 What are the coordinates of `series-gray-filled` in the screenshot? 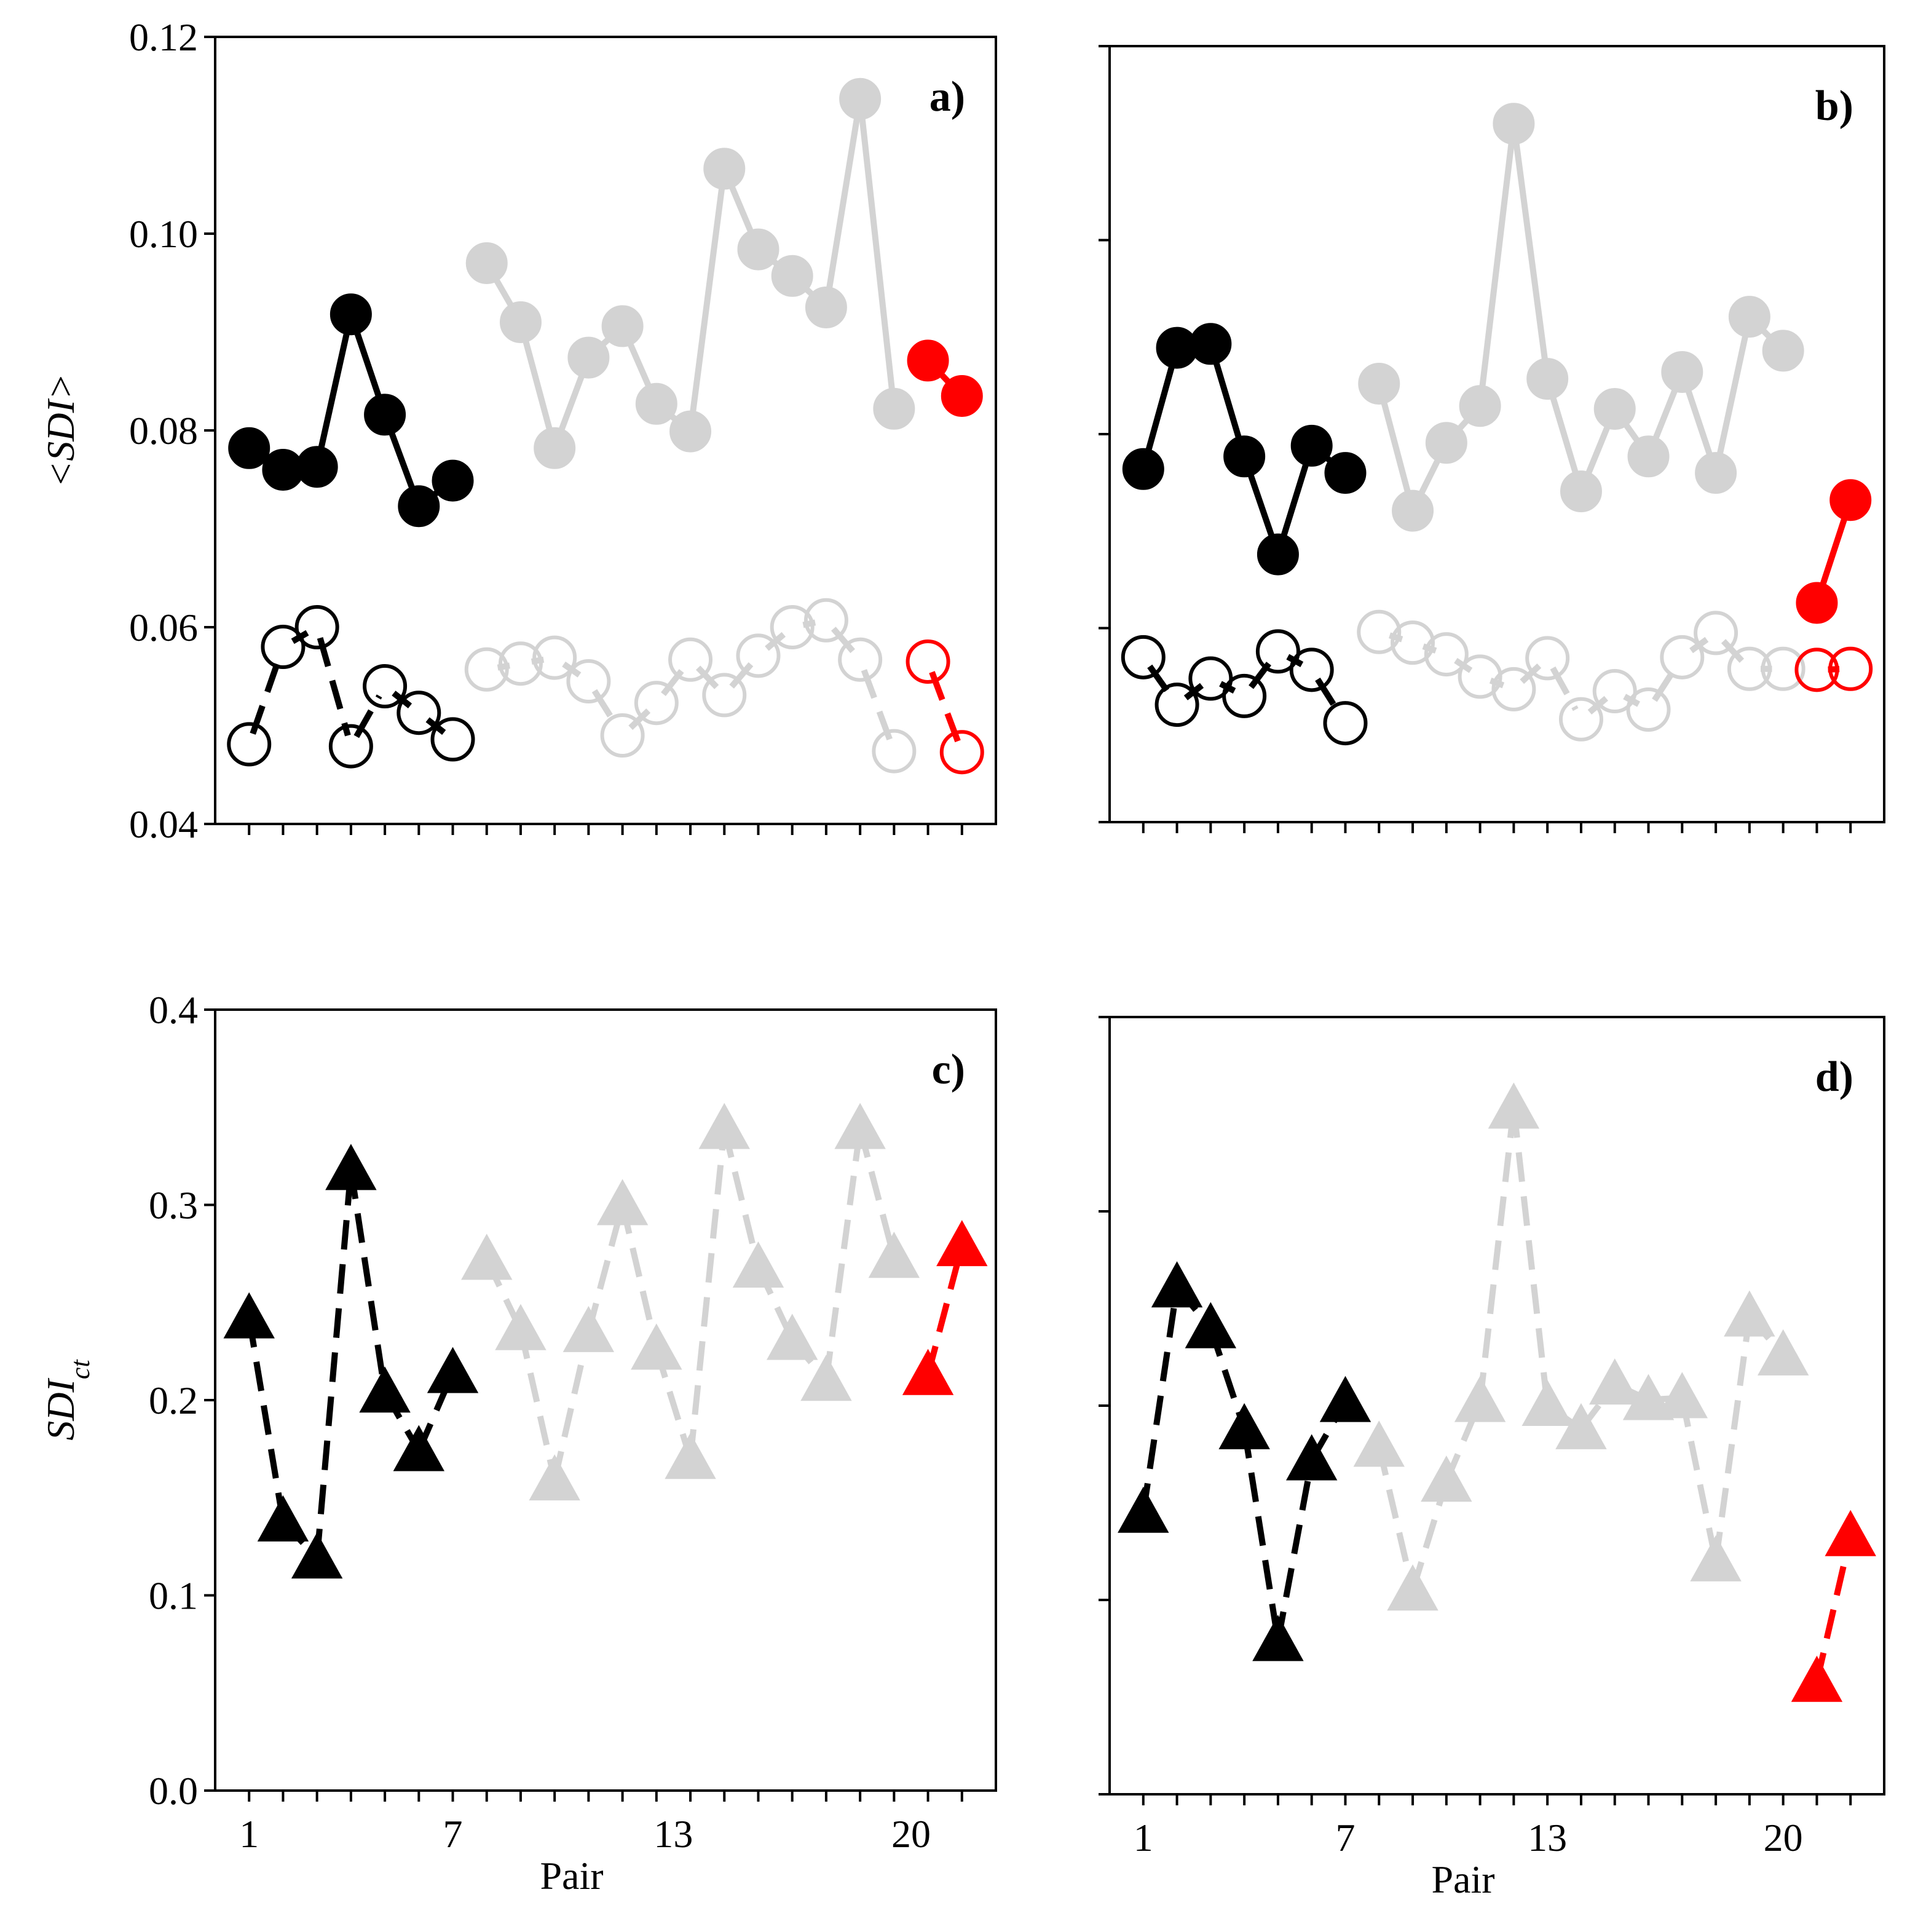 It's located at (690, 273).